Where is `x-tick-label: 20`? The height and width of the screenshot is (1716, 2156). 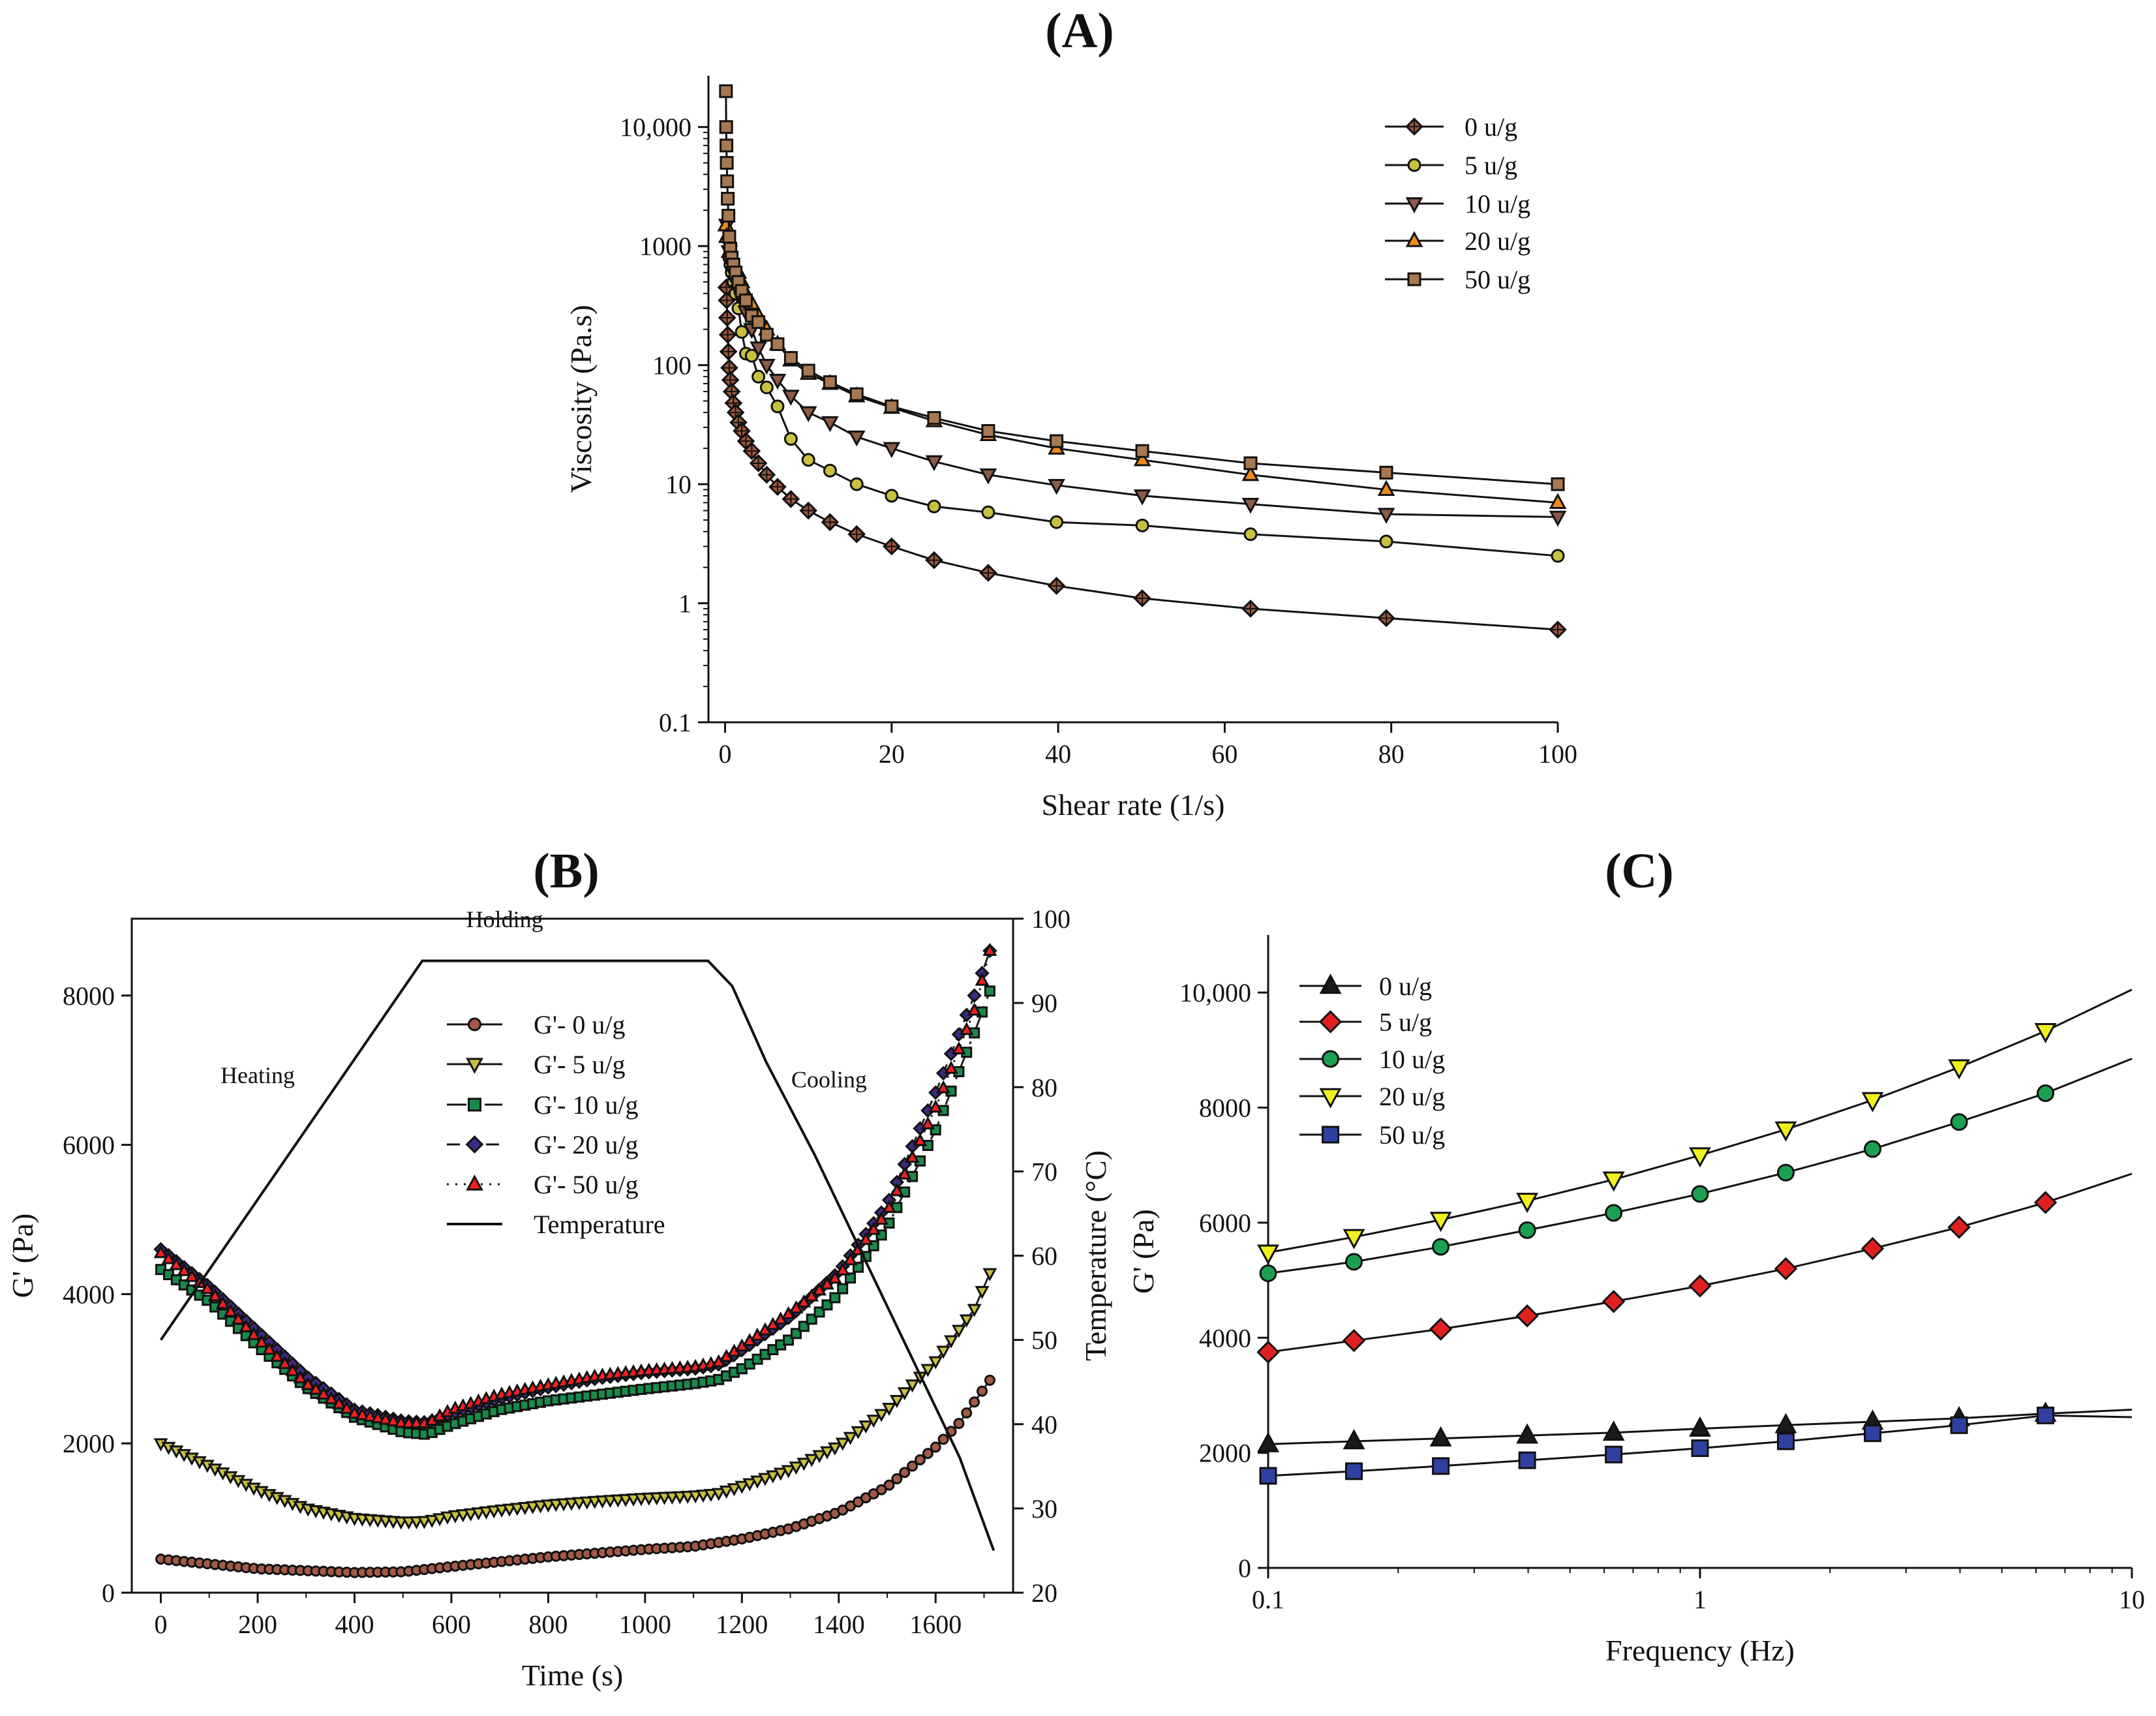
x-tick-label: 20 is located at coordinates (892, 754).